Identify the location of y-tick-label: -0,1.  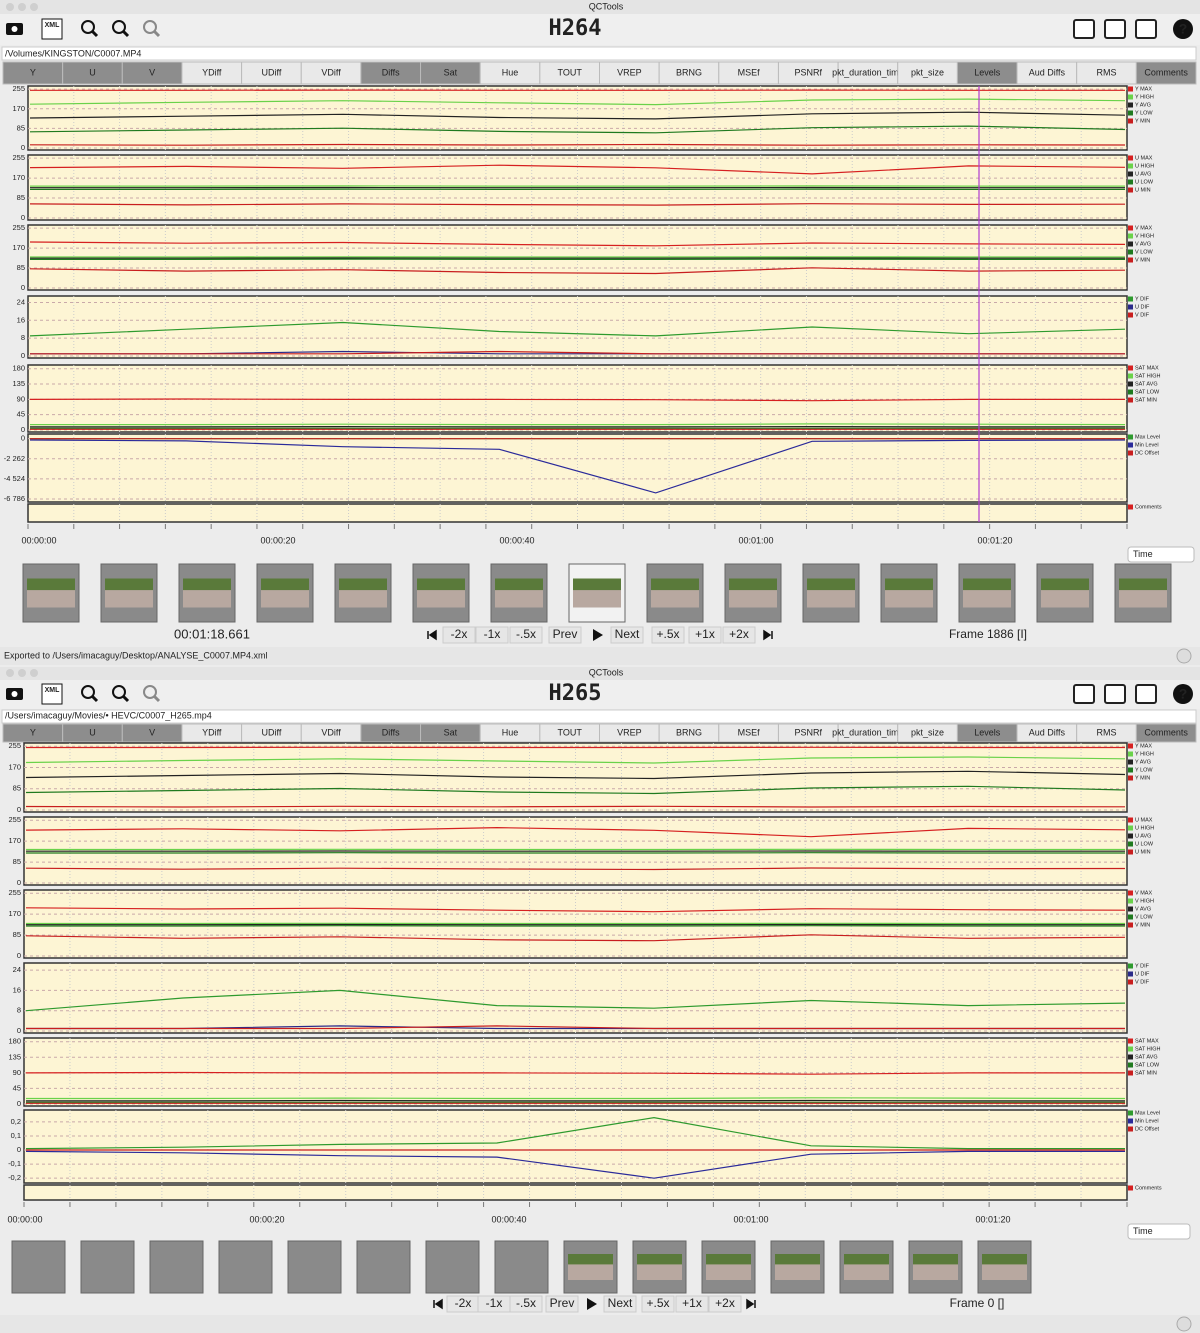
(14, 1163).